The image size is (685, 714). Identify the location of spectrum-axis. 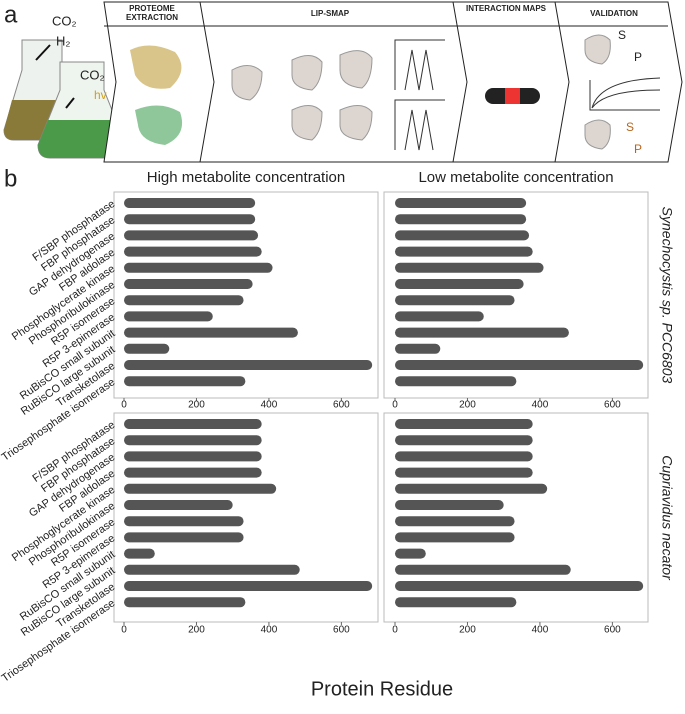
(419, 94).